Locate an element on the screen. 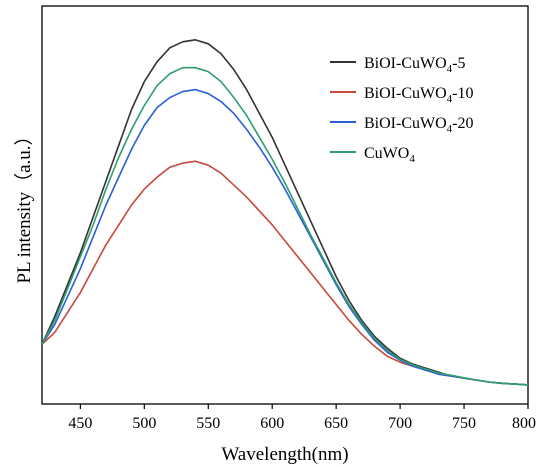 The image size is (550, 468). x-tick-label: 800 is located at coordinates (524, 423).